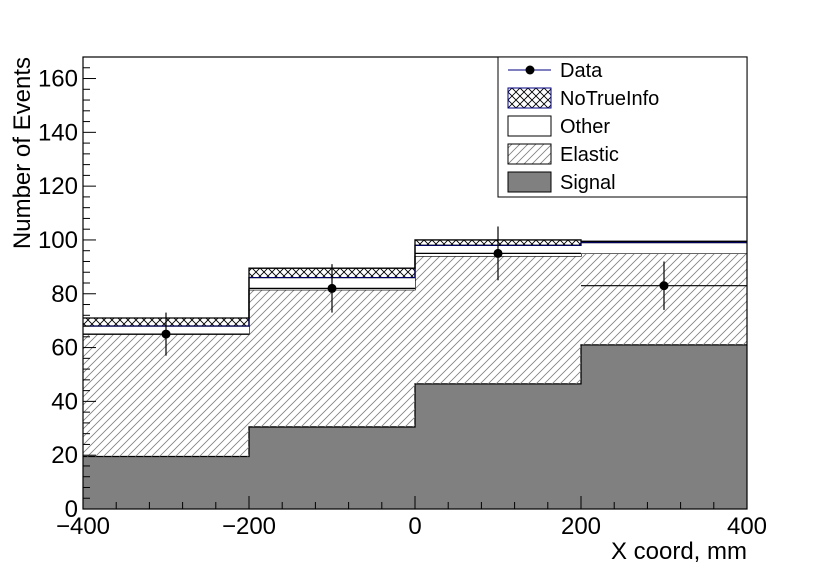 This screenshot has height=565, width=830. What do you see at coordinates (747, 526) in the screenshot?
I see `x-tick-label-4: 400` at bounding box center [747, 526].